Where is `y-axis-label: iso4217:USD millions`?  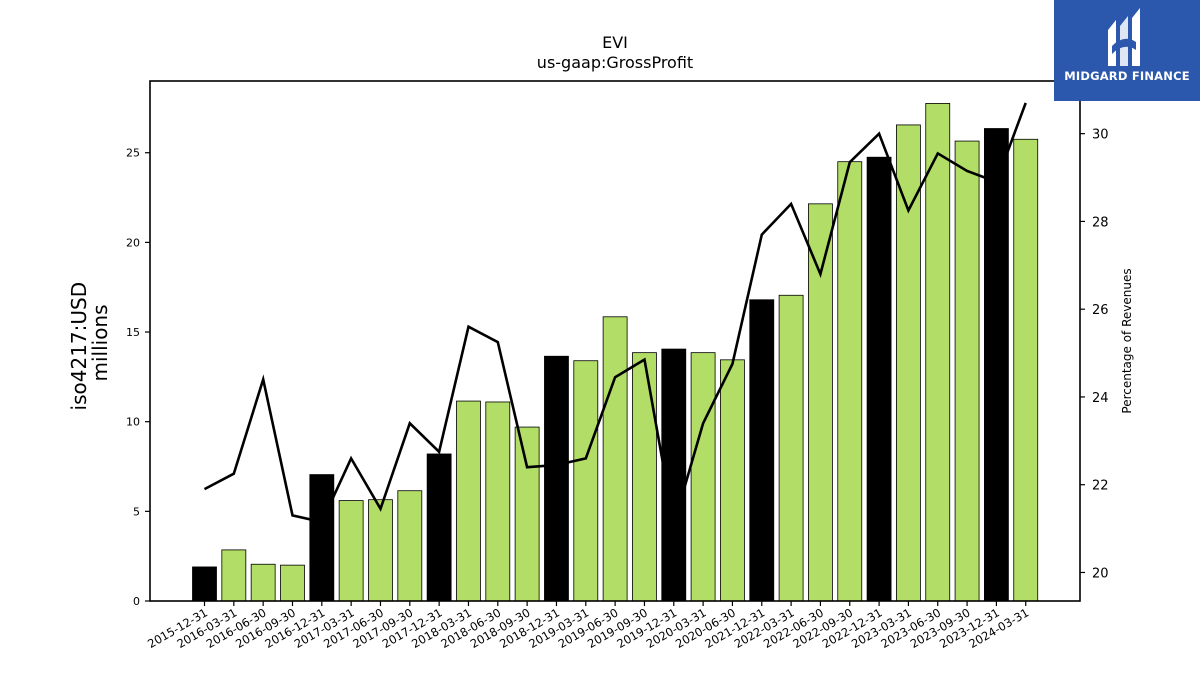
y-axis-label: iso4217:USD millions is located at coordinates (89, 343).